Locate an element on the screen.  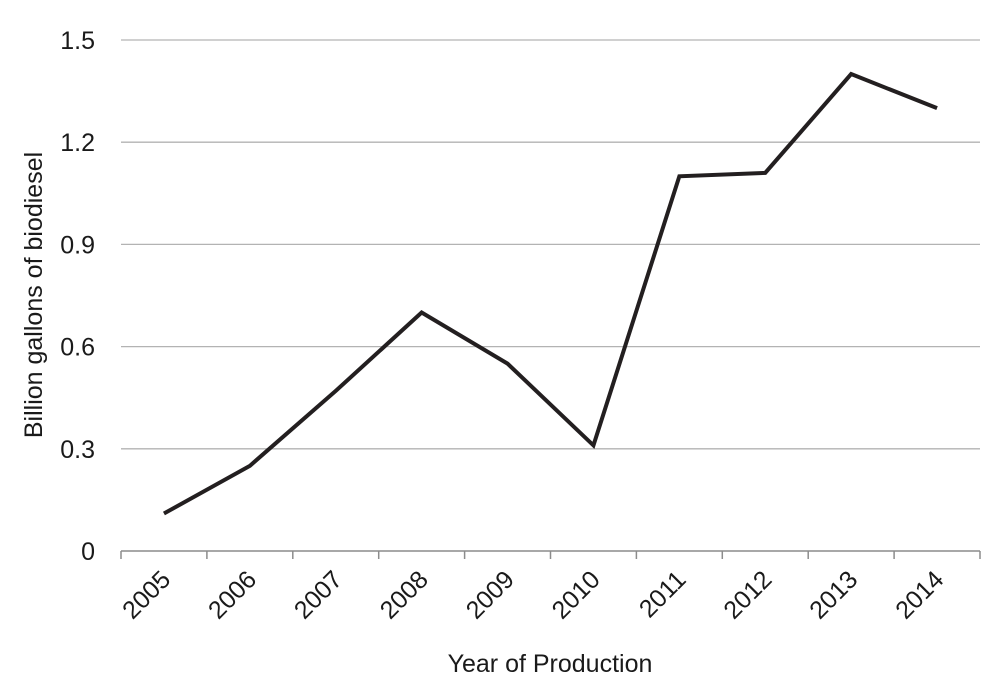
y-tick-labels: 0 0.3 0.6 0.9 1.2 1.5 is located at coordinates (77, 296).